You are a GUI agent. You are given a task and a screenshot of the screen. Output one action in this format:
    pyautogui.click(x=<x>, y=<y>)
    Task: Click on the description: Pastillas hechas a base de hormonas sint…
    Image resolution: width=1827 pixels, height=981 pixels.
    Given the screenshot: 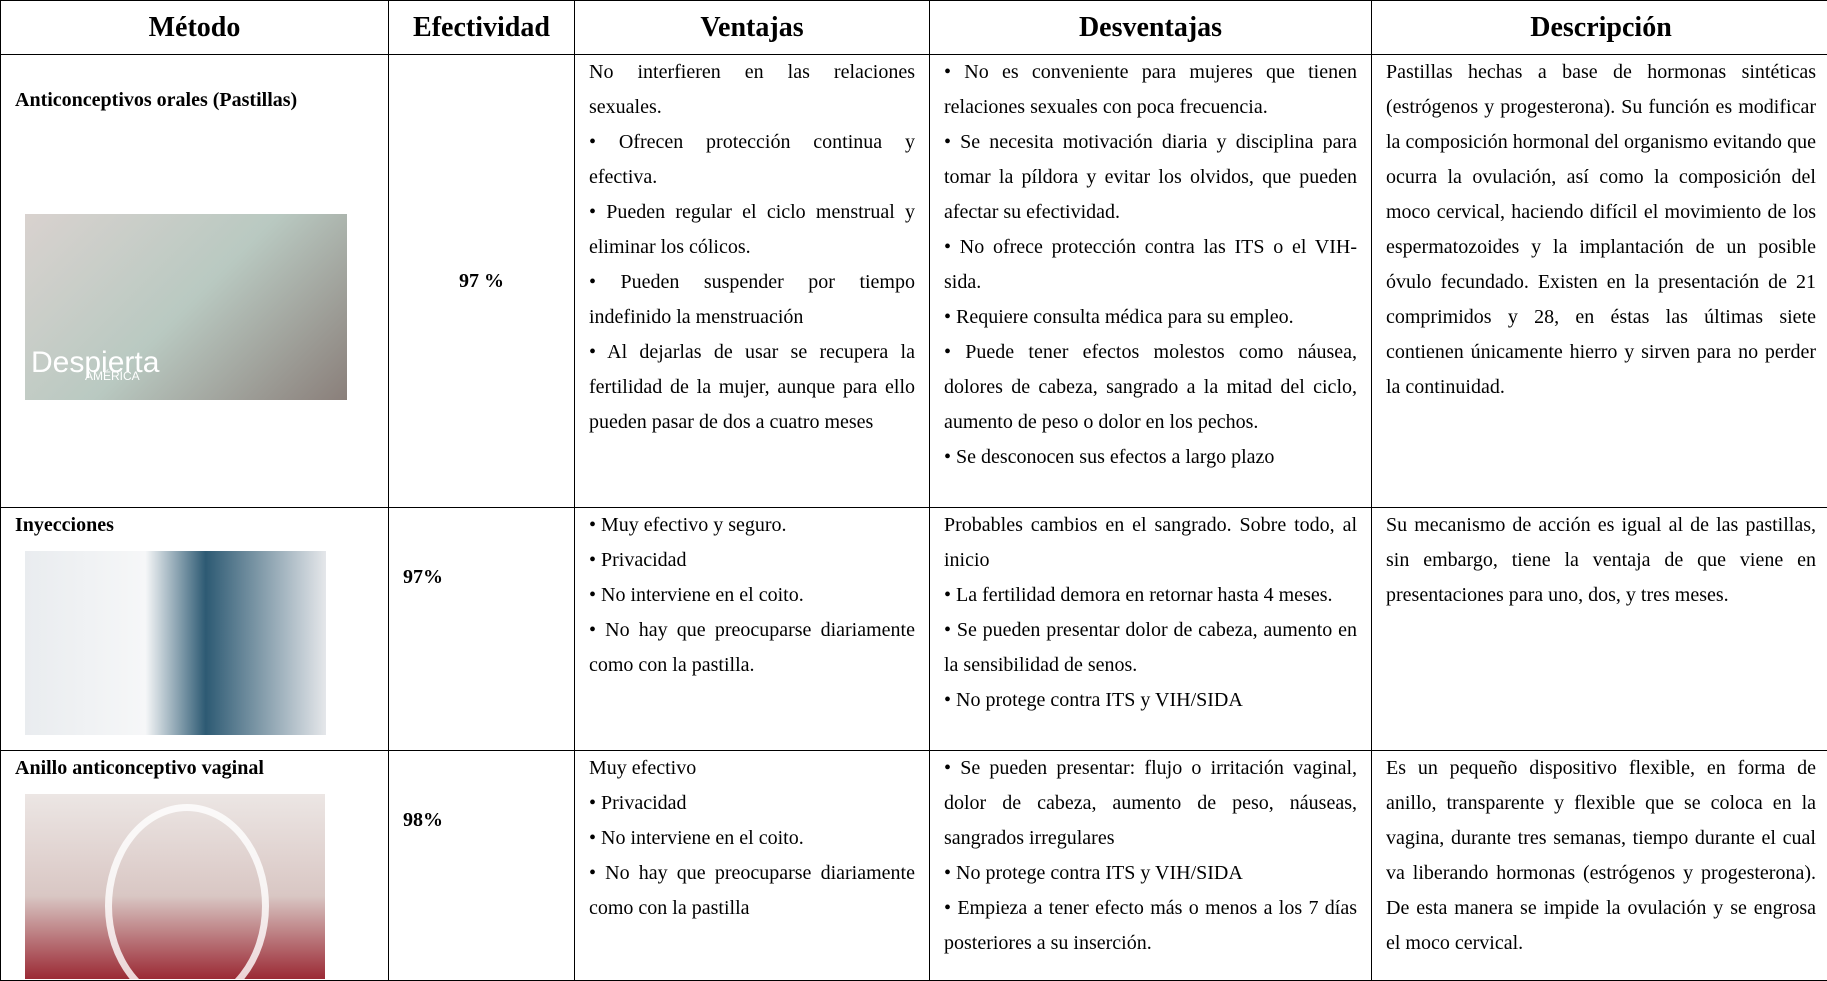 What is the action you would take?
    pyautogui.click(x=1601, y=230)
    